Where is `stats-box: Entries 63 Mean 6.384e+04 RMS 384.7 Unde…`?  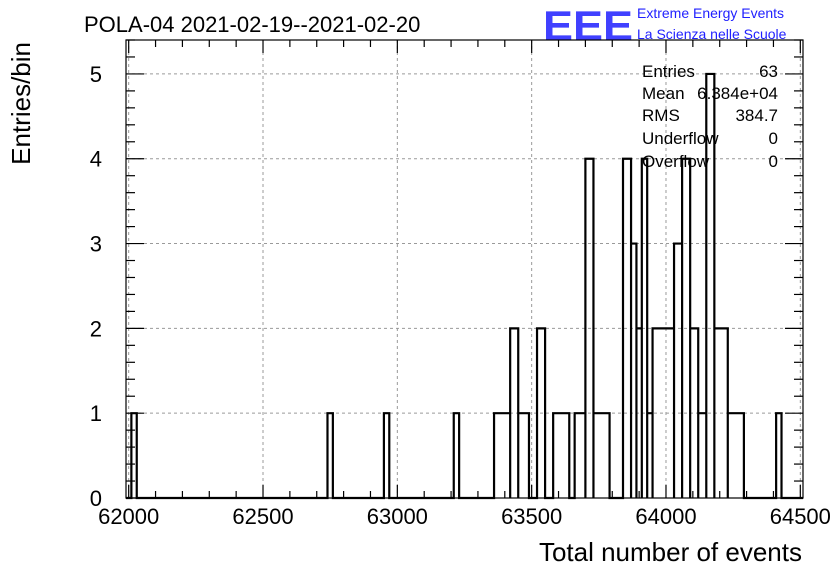 stats-box: Entries 63 Mean 6.384e+04 RMS 384.7 Unde… is located at coordinates (710, 116).